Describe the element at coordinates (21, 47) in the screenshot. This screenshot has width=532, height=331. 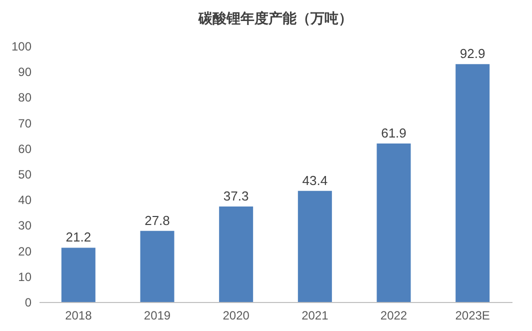
I see `y-tick-label: 100` at that location.